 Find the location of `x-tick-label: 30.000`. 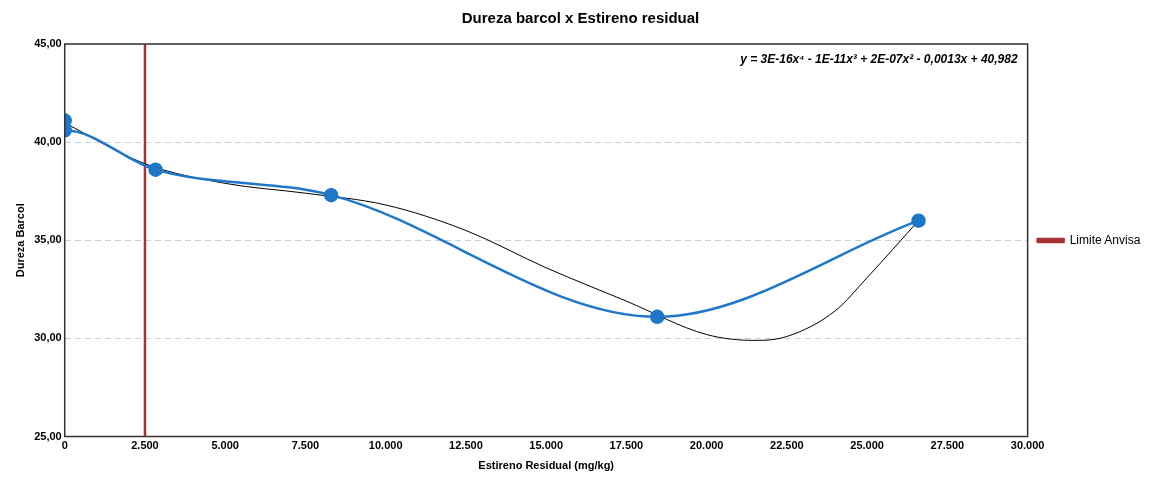

x-tick-label: 30.000 is located at coordinates (1027, 445).